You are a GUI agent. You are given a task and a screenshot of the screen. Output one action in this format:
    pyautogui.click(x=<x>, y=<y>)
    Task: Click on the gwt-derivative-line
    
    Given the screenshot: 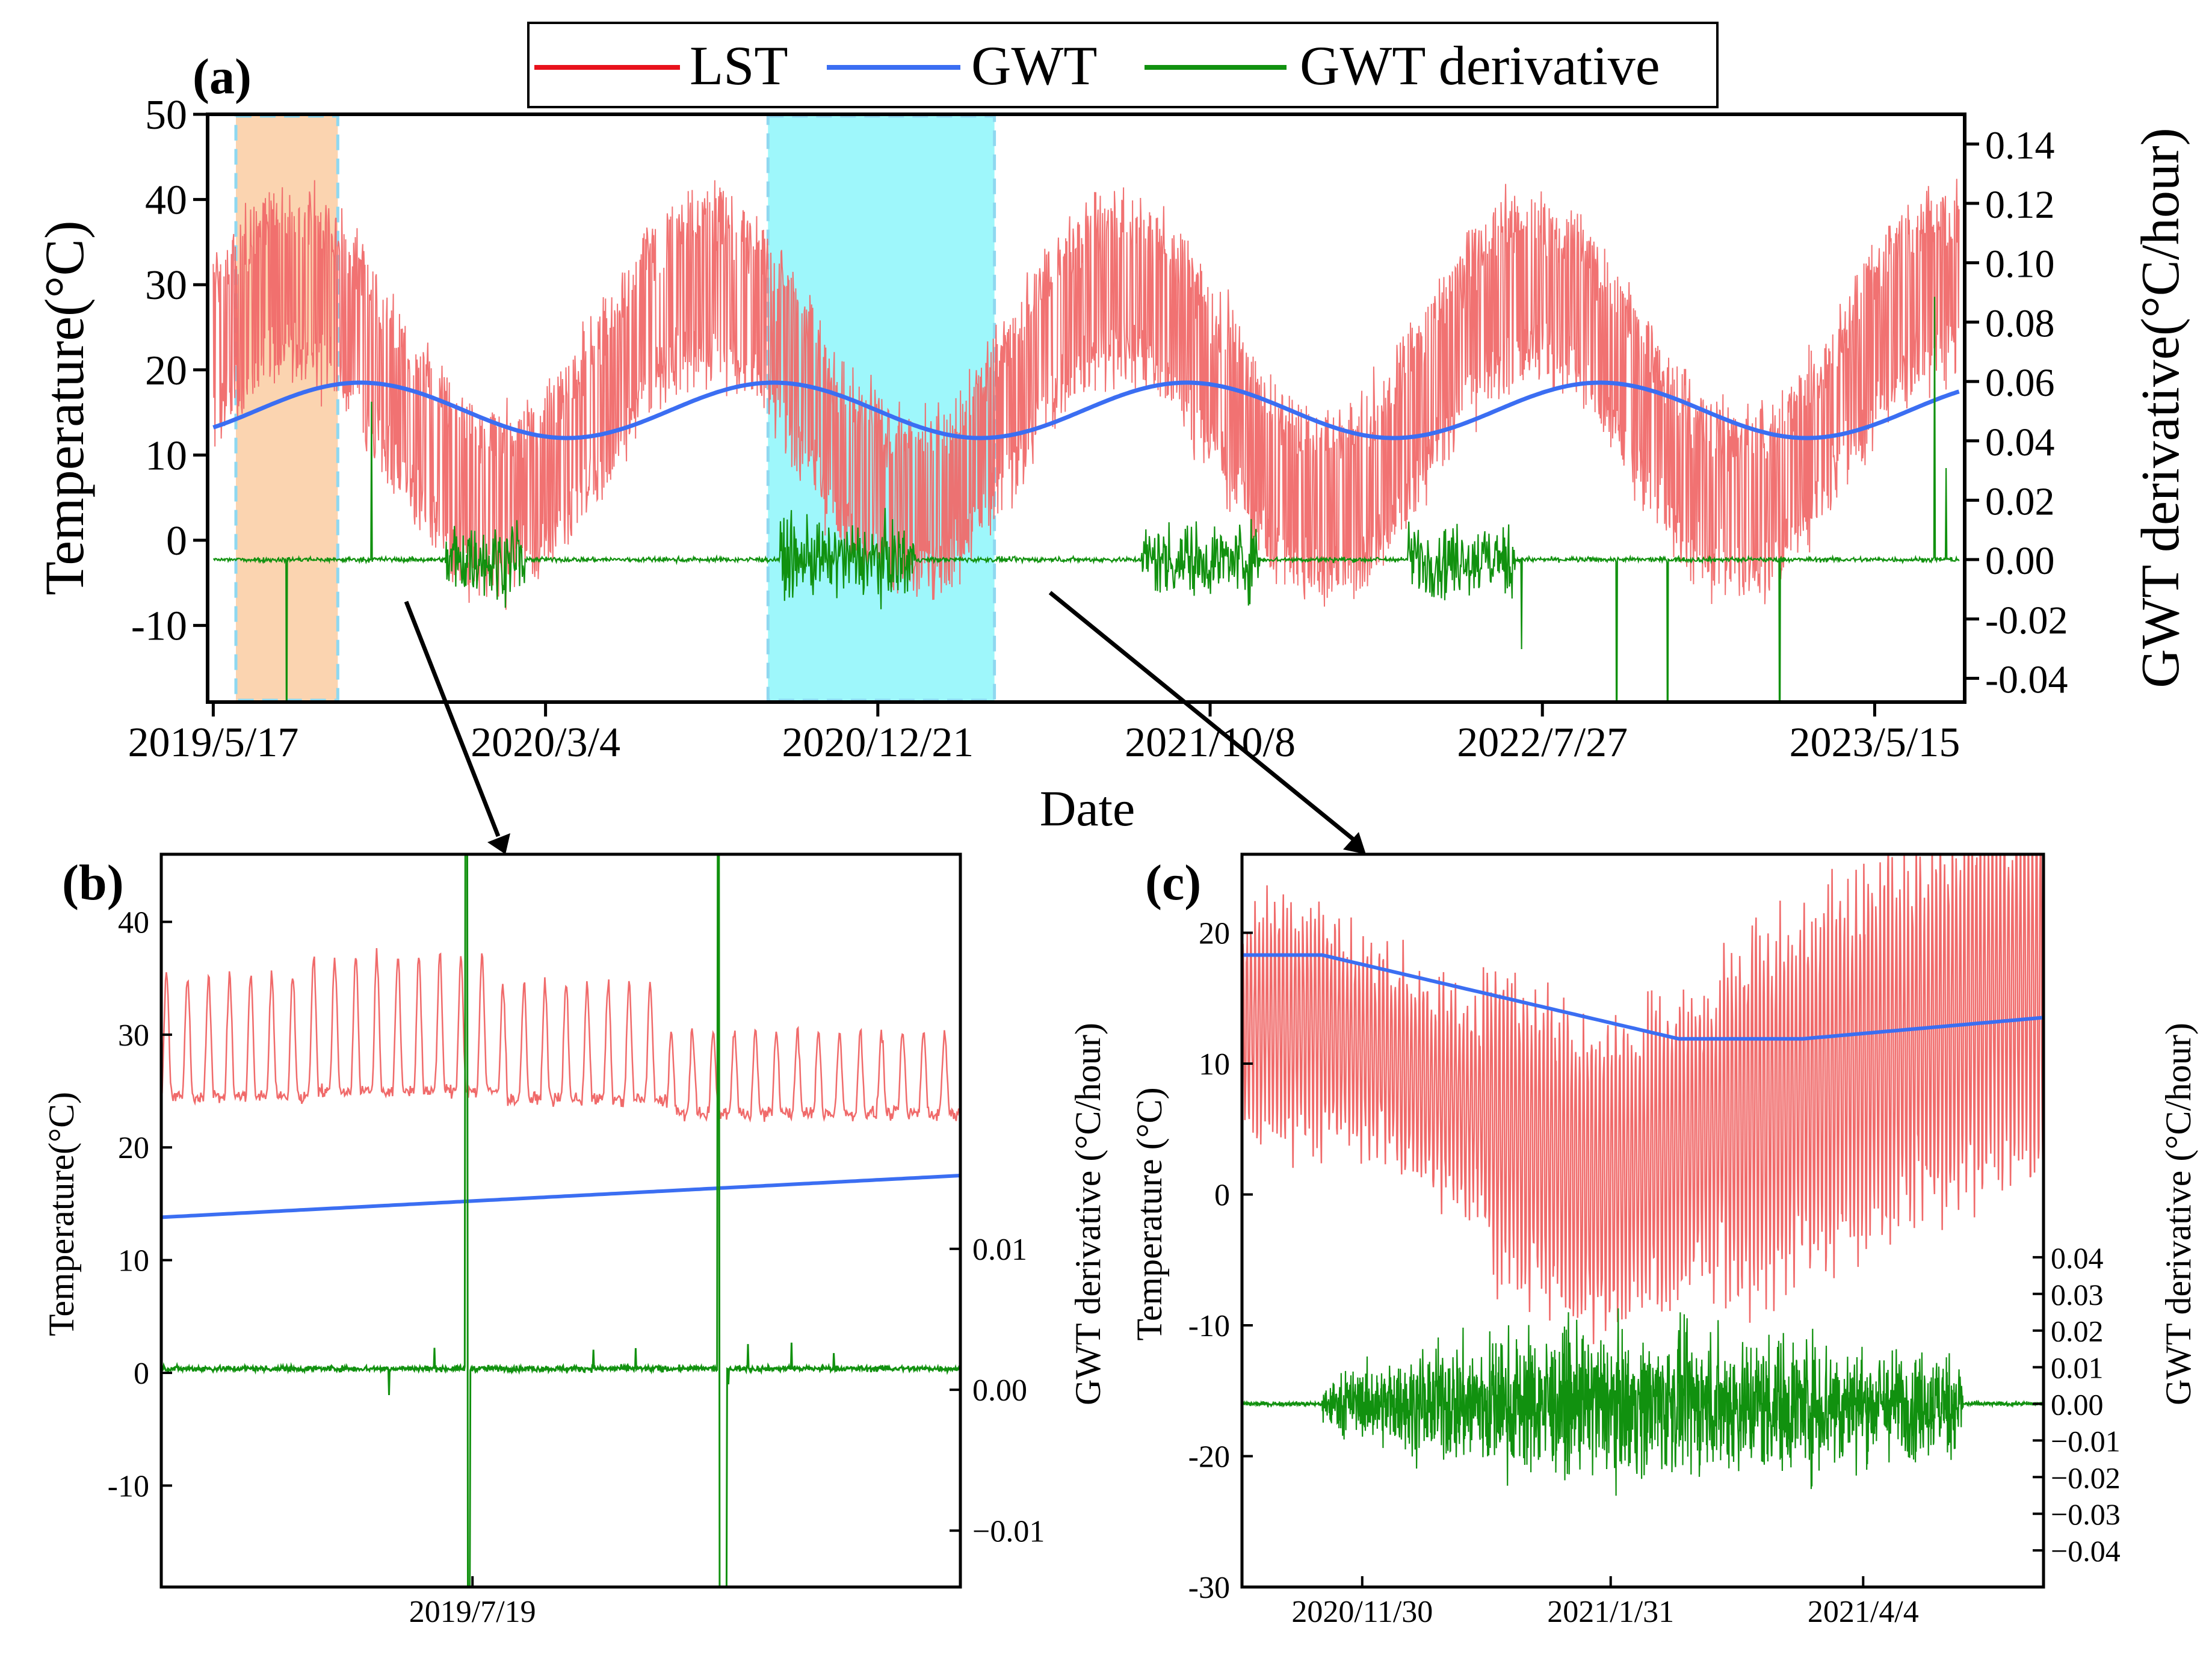 What is the action you would take?
    pyautogui.click(x=1643, y=1402)
    